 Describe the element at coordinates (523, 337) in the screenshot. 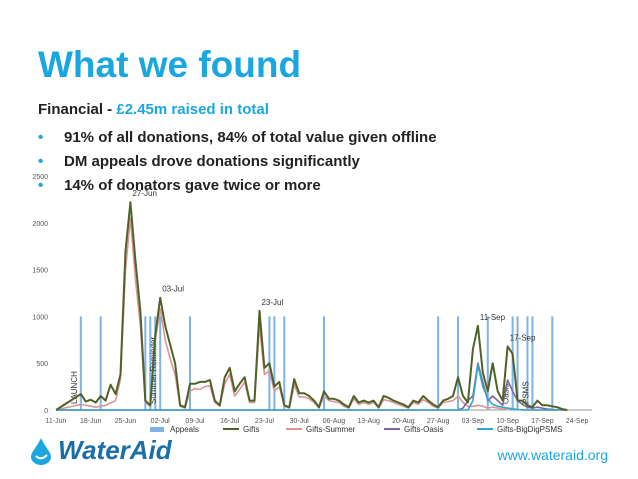

I see `peak-annotation: 17-Sep` at that location.